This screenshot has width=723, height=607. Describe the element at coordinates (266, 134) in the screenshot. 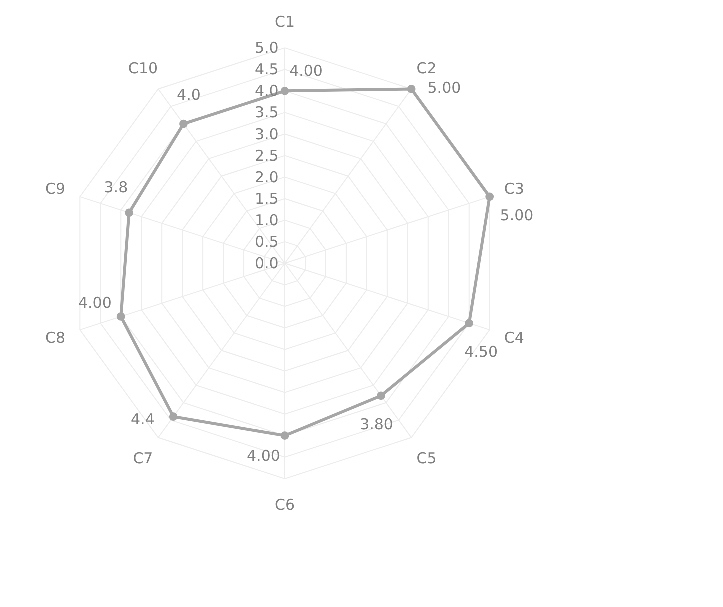

I see `y-tick-label: 3.0` at that location.